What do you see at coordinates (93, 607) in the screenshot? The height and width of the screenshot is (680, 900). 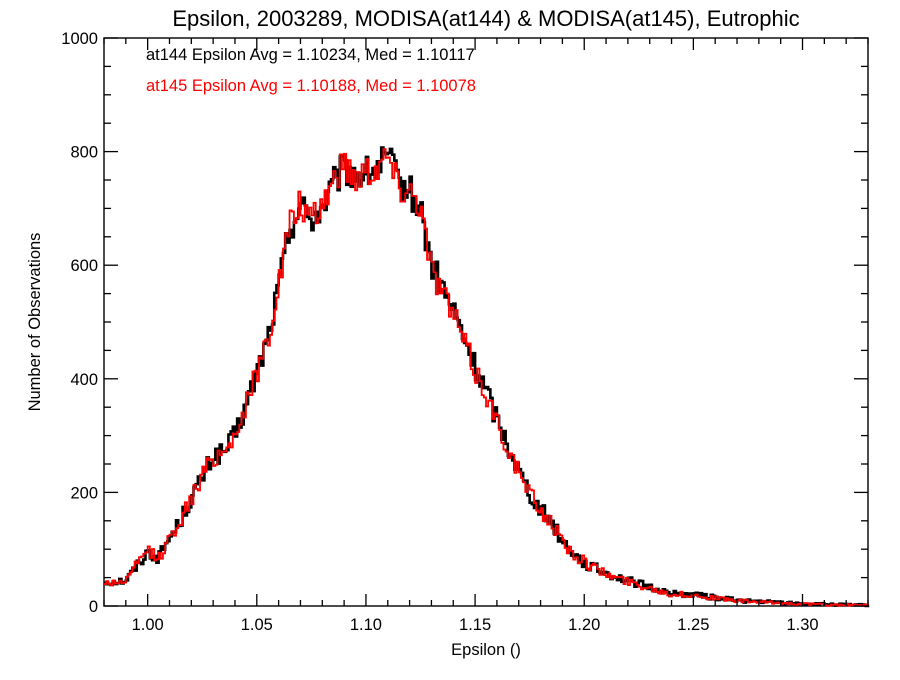 I see `y-tick-label: 0` at bounding box center [93, 607].